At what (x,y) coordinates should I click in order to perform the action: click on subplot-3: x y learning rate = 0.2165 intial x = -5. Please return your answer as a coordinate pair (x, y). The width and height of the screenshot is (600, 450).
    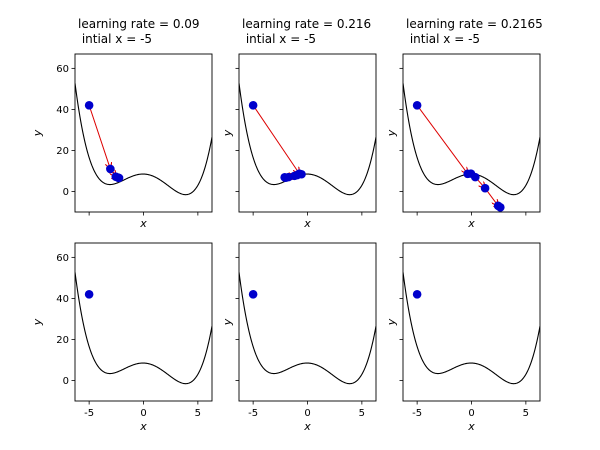
    Looking at the image, I should click on (464, 123).